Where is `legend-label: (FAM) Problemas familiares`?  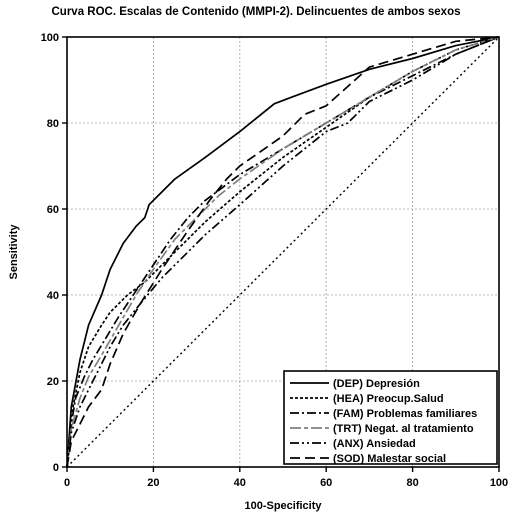
legend-label: (FAM) Problemas familiares is located at coordinates (405, 414).